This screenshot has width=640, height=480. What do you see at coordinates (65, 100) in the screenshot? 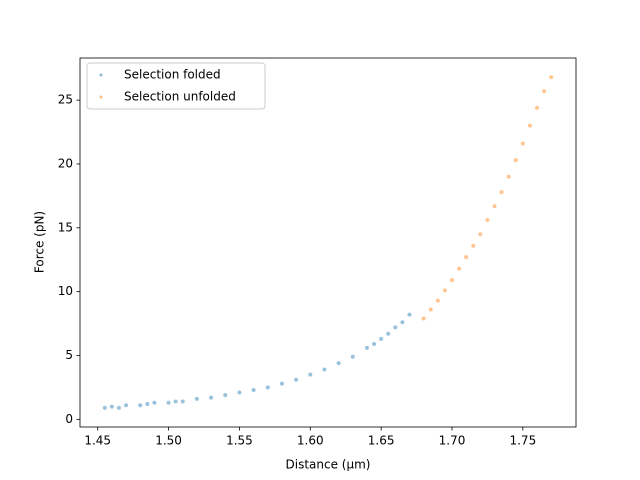
I see `y-tick-label: 25` at bounding box center [65, 100].